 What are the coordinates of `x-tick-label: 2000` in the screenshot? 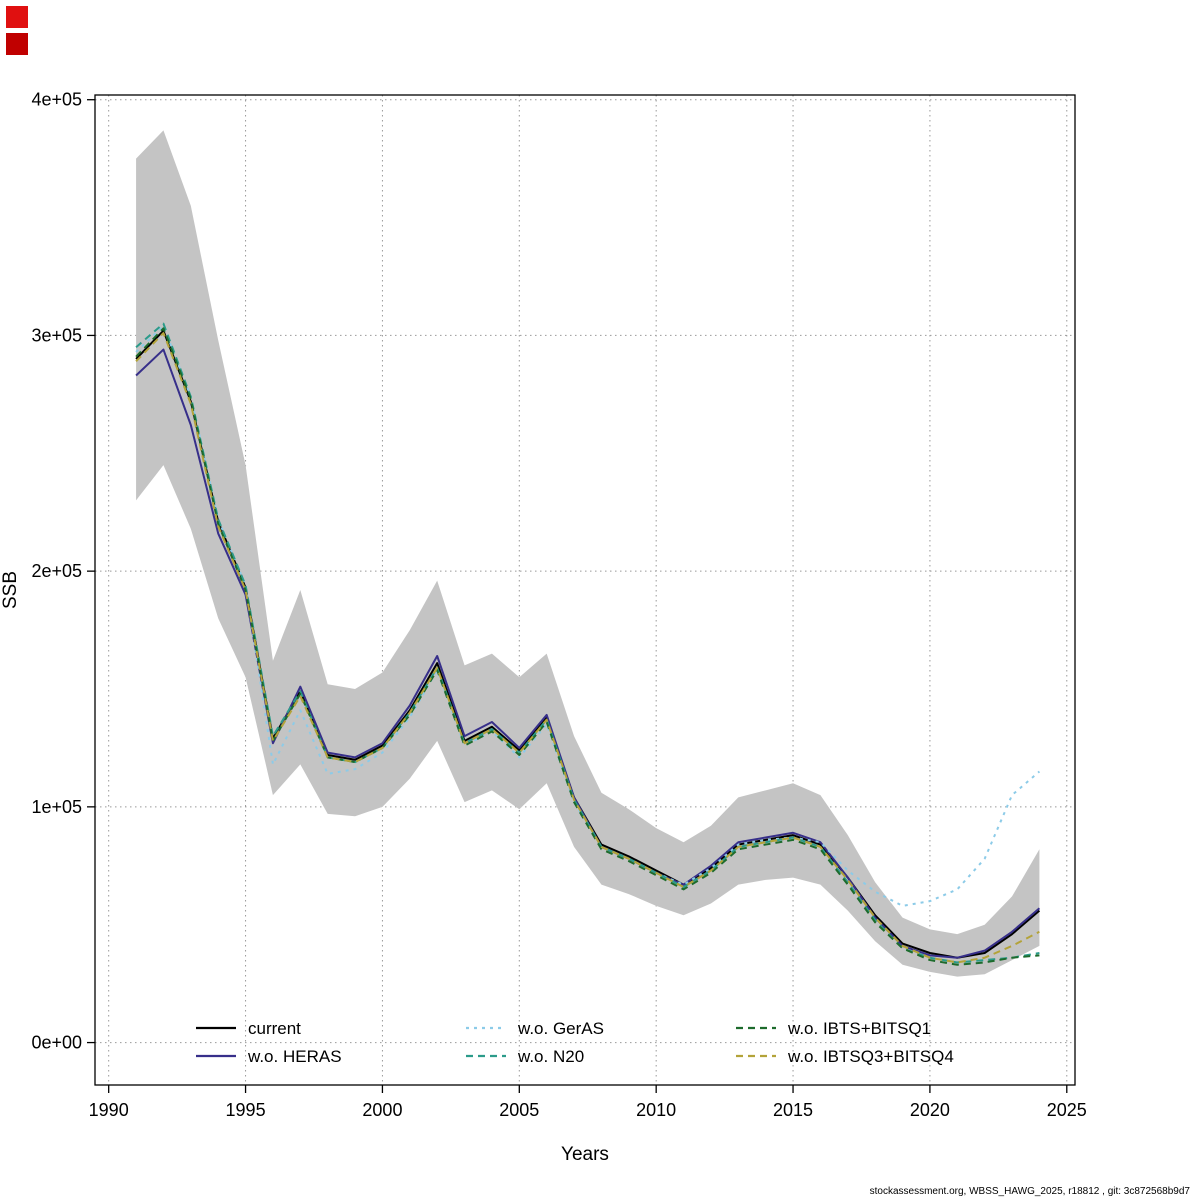 It's located at (382, 1110).